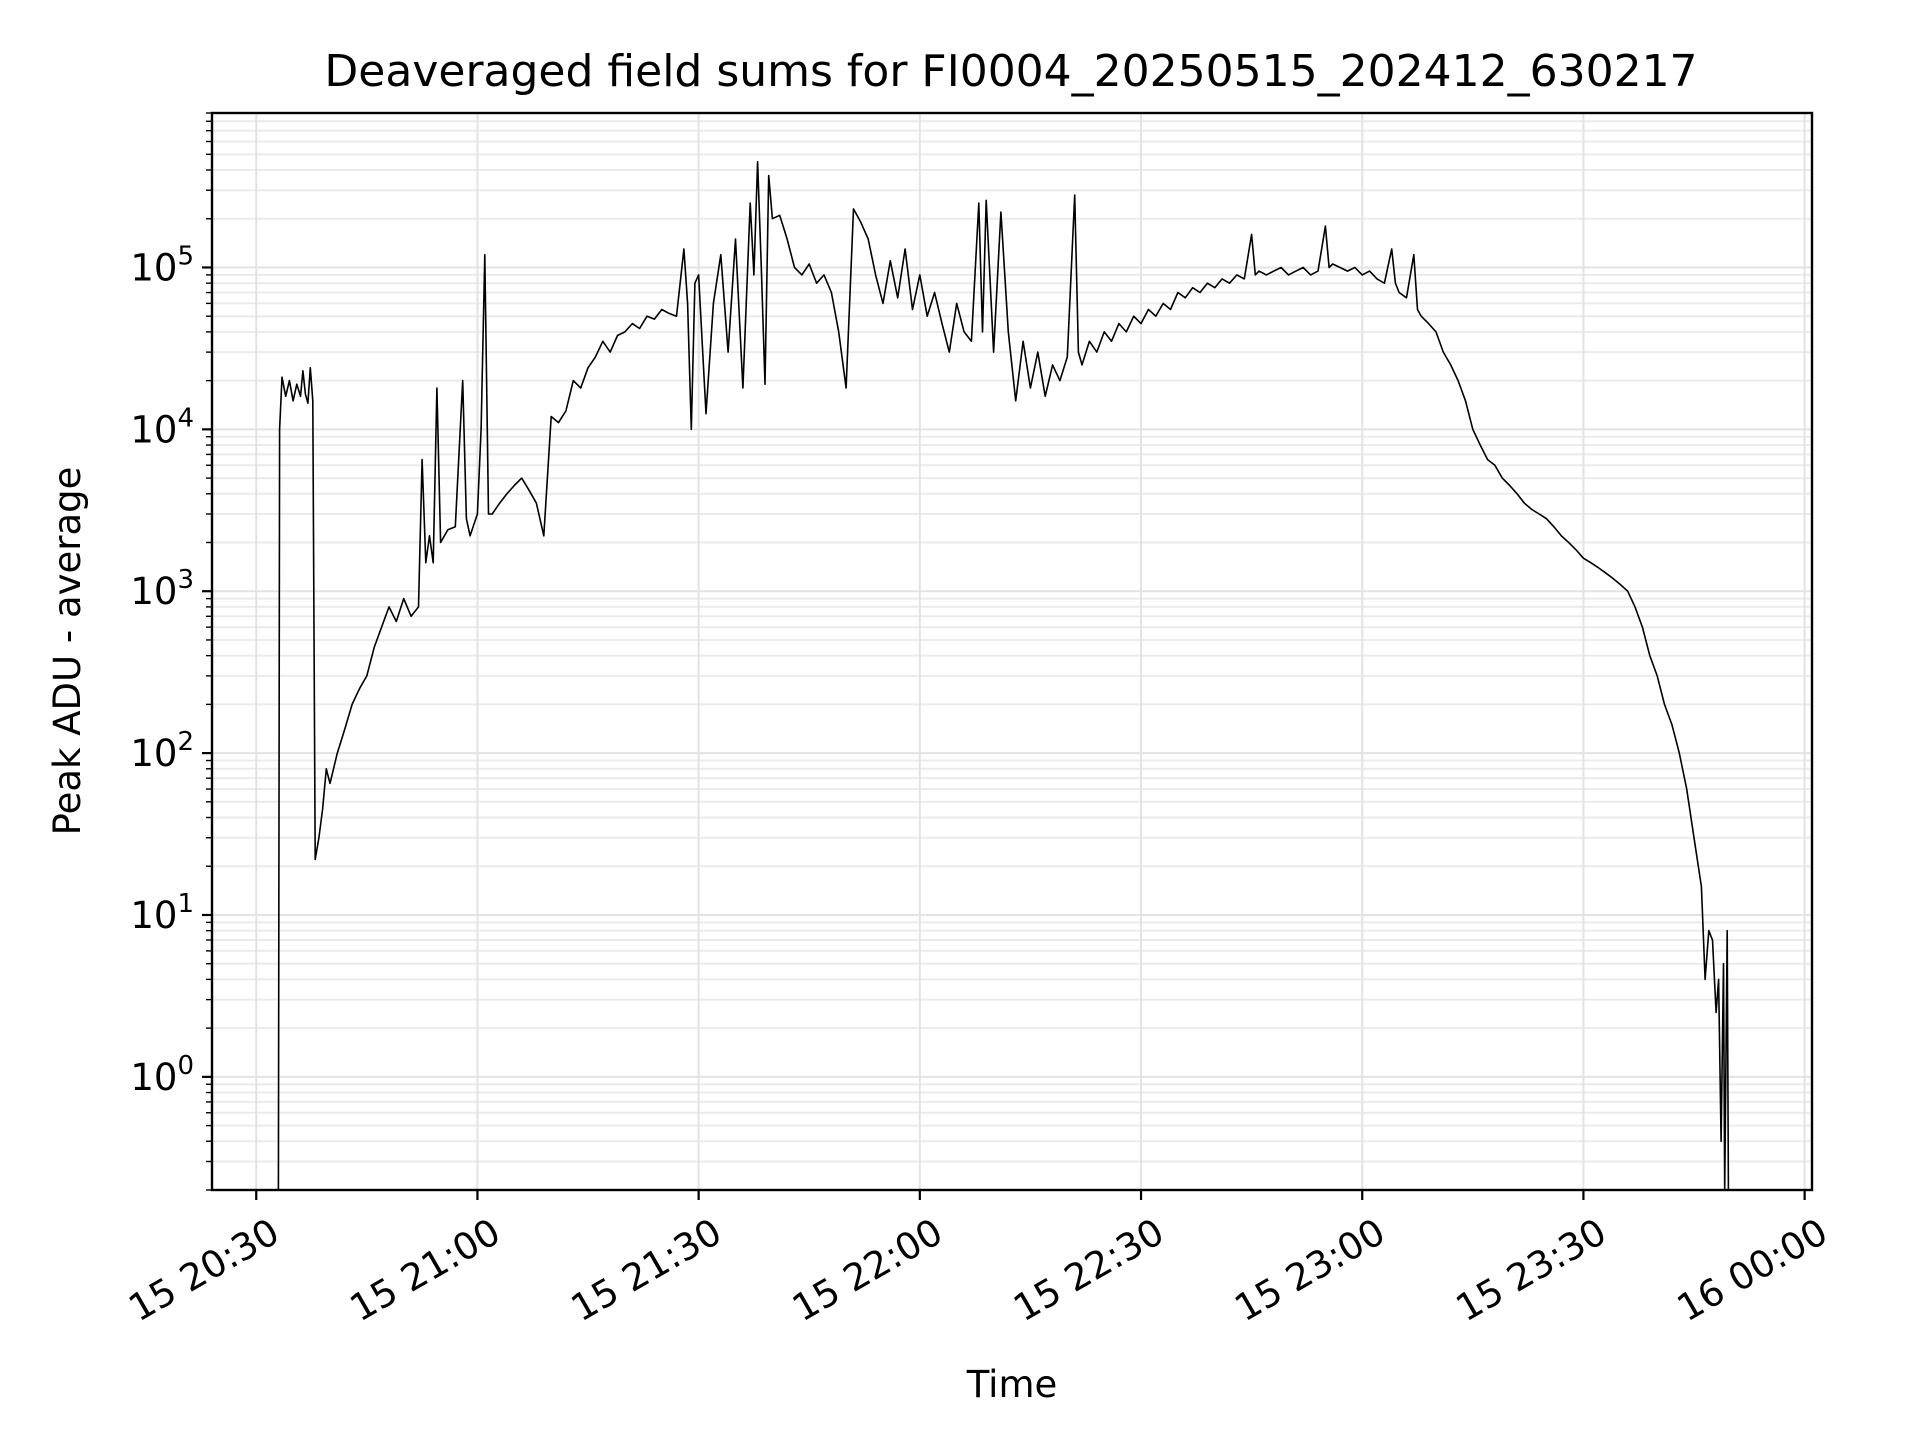  What do you see at coordinates (162, 1075) in the screenshot?
I see `y-tick-label: 100` at bounding box center [162, 1075].